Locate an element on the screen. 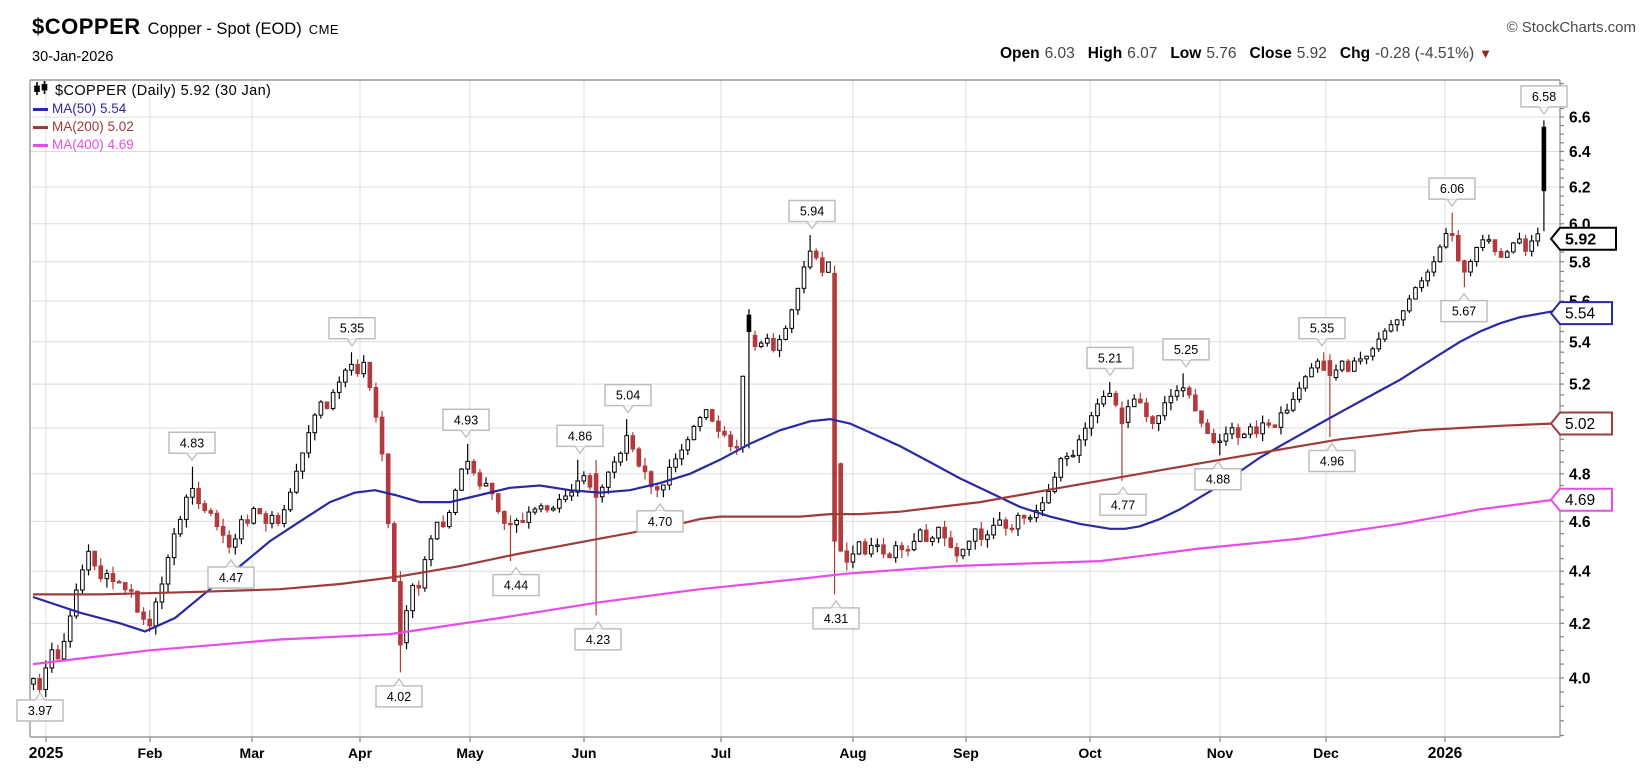 Image resolution: width=1642 pixels, height=769 pixels. x-axis-month-label: Oct is located at coordinates (1090, 753).